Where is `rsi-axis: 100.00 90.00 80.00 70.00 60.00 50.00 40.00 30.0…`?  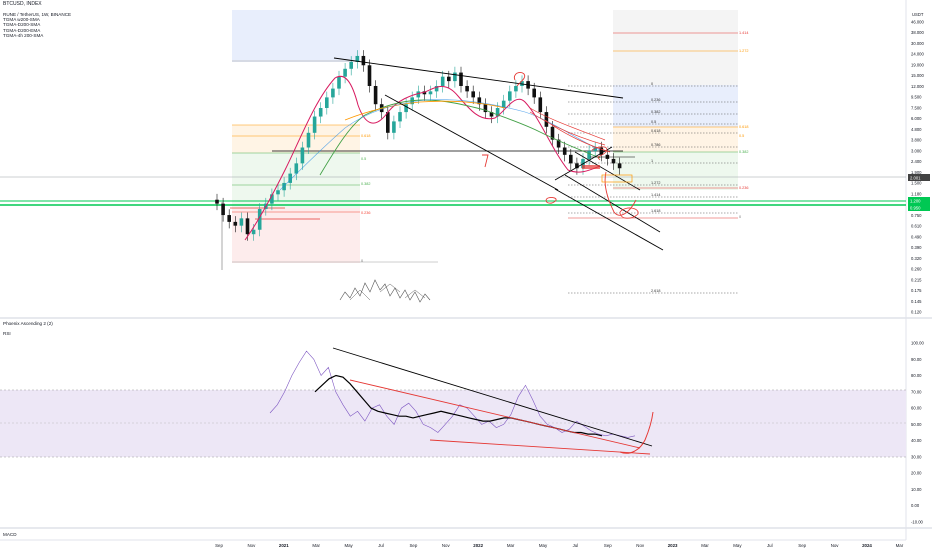
rsi-axis: 100.00 90.00 80.00 70.00 60.00 50.00 40.00 30.0… is located at coordinates (917, 433).